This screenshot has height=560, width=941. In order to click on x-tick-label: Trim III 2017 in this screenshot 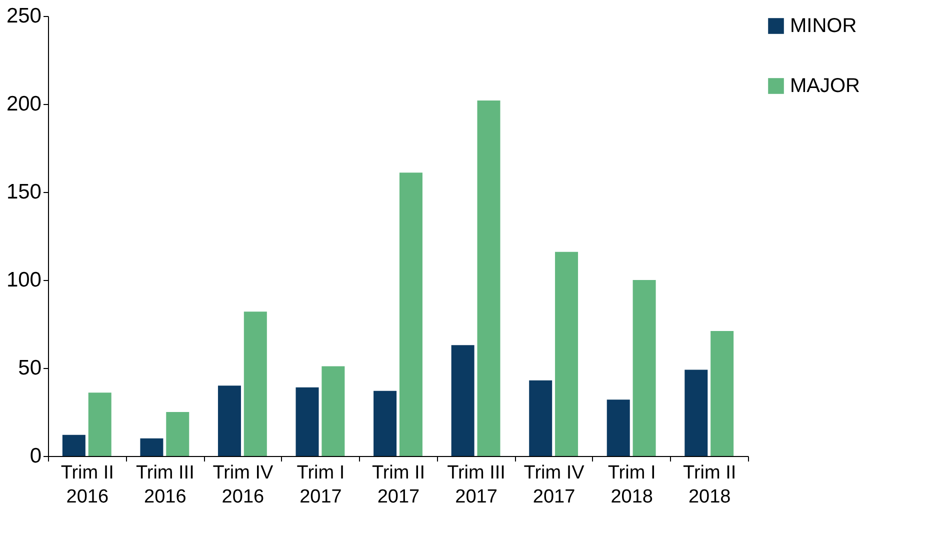, I will do `click(476, 485)`.